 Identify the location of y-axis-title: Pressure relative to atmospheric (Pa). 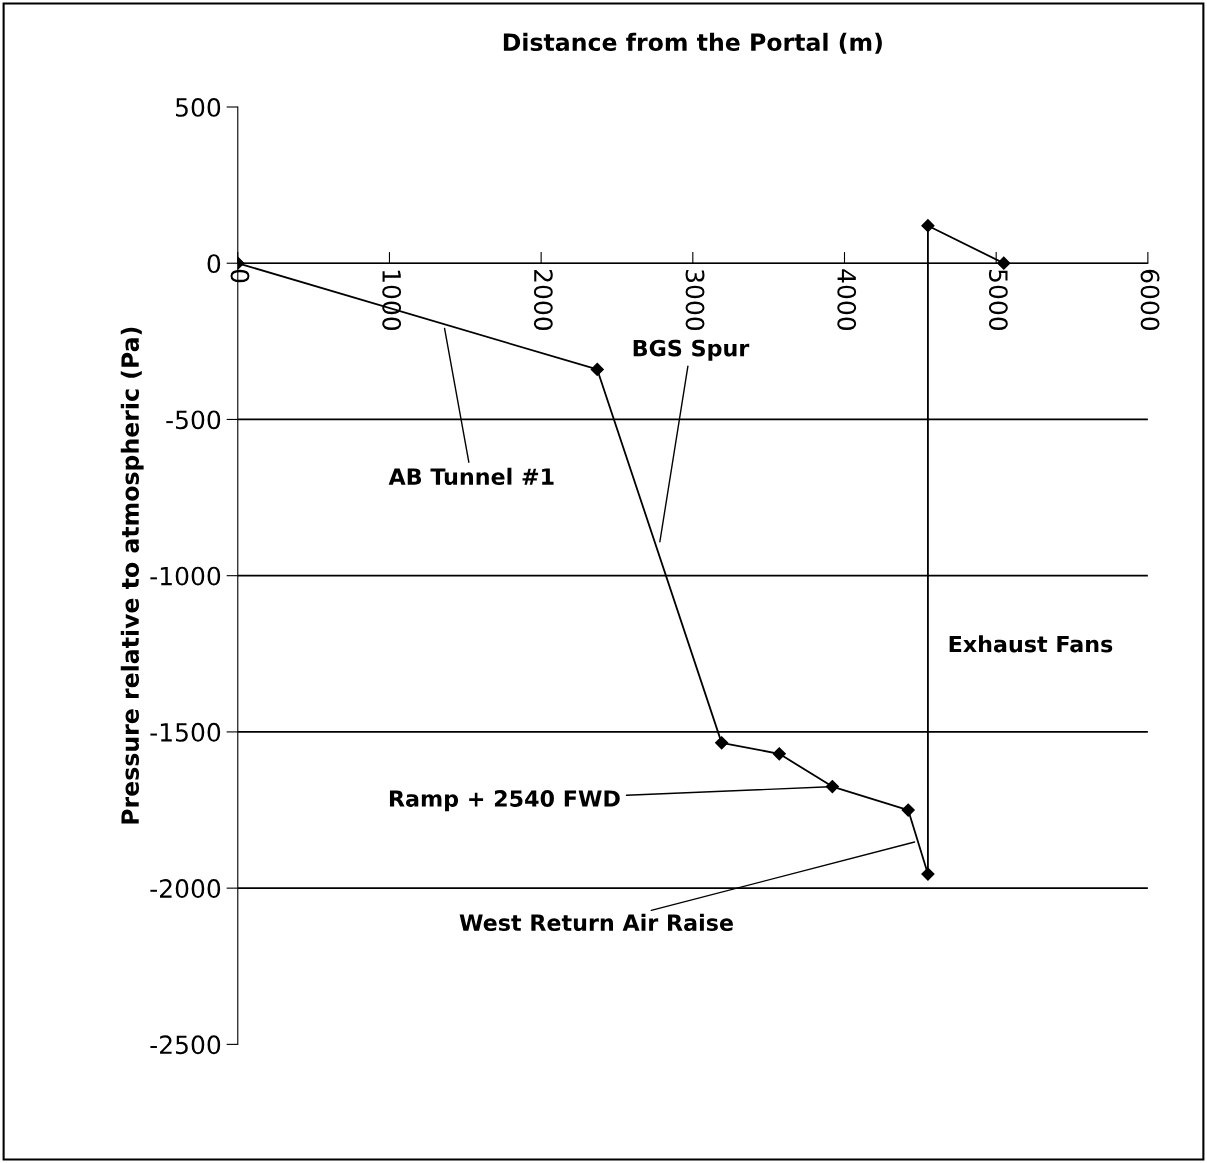
(132, 575).